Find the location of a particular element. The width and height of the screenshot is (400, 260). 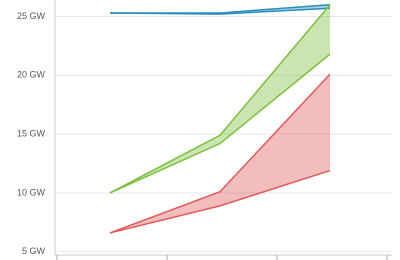

y-tick-label: 20 GW is located at coordinates (31, 75).